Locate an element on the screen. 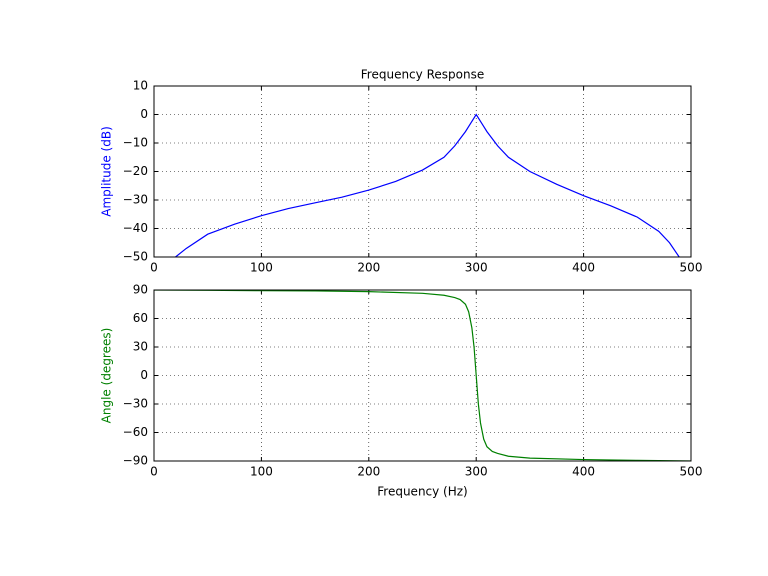 The width and height of the screenshot is (768, 576). y-axis-label: Amplitude (dB) is located at coordinates (107, 171).